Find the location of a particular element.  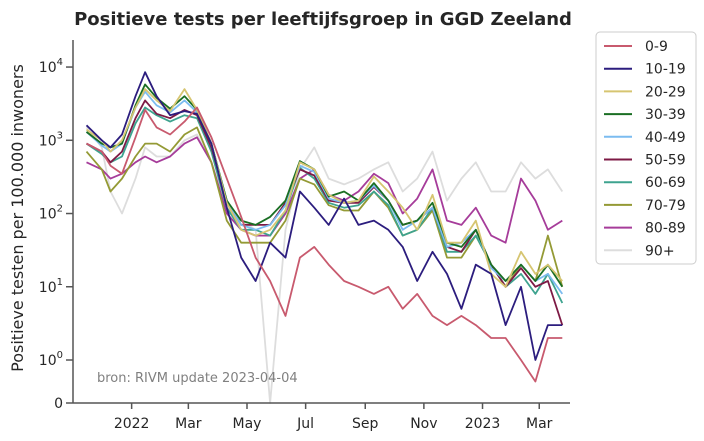

y-ticks: 0 100 10¹ 10² 10³ 10⁴ is located at coordinates (56, 234).